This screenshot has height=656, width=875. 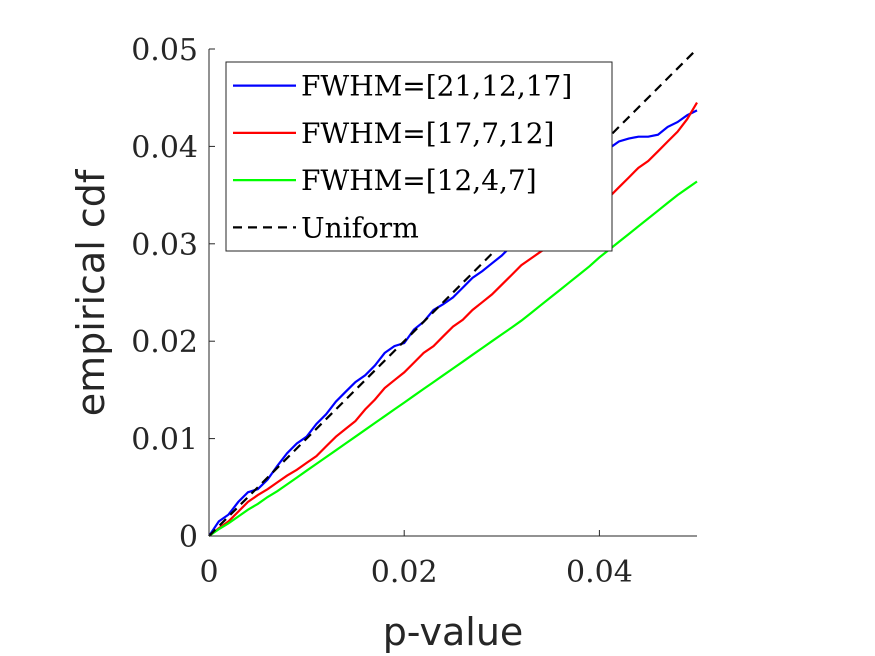 I want to click on legend-label: FWHM=[17,7,12], so click(x=427, y=133).